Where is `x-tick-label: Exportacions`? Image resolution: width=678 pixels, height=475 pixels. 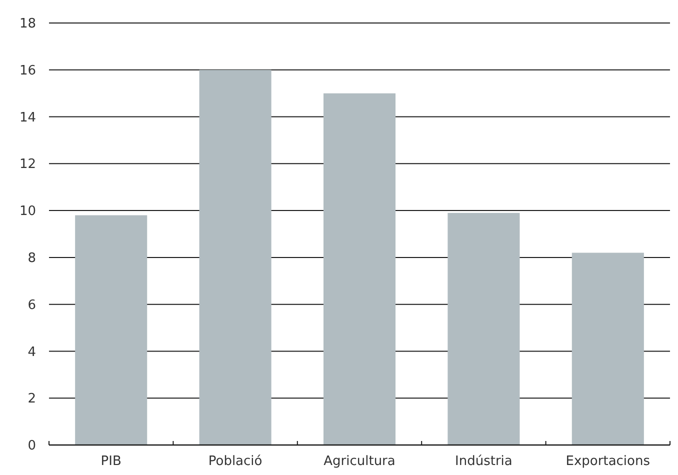 x-tick-label: Exportacions is located at coordinates (608, 461).